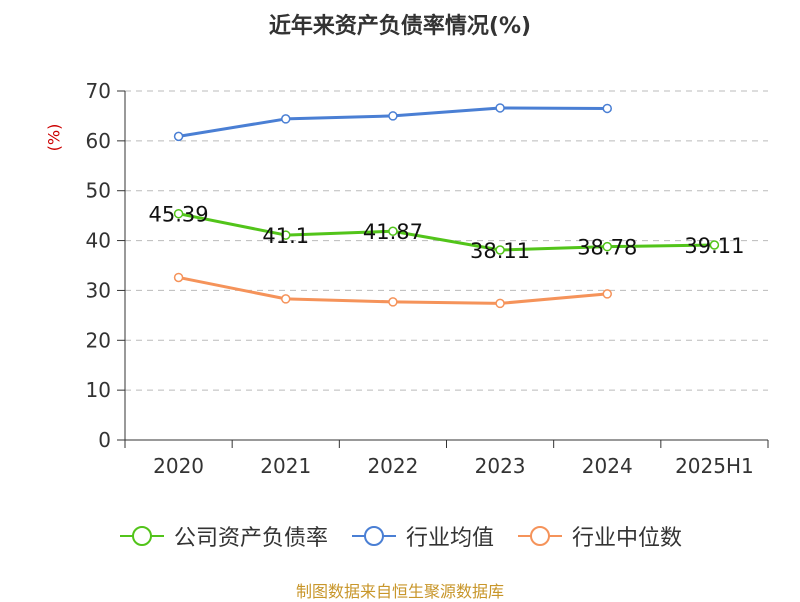 The width and height of the screenshot is (800, 602). What do you see at coordinates (98, 141) in the screenshot?
I see `y-tick-label: 60` at bounding box center [98, 141].